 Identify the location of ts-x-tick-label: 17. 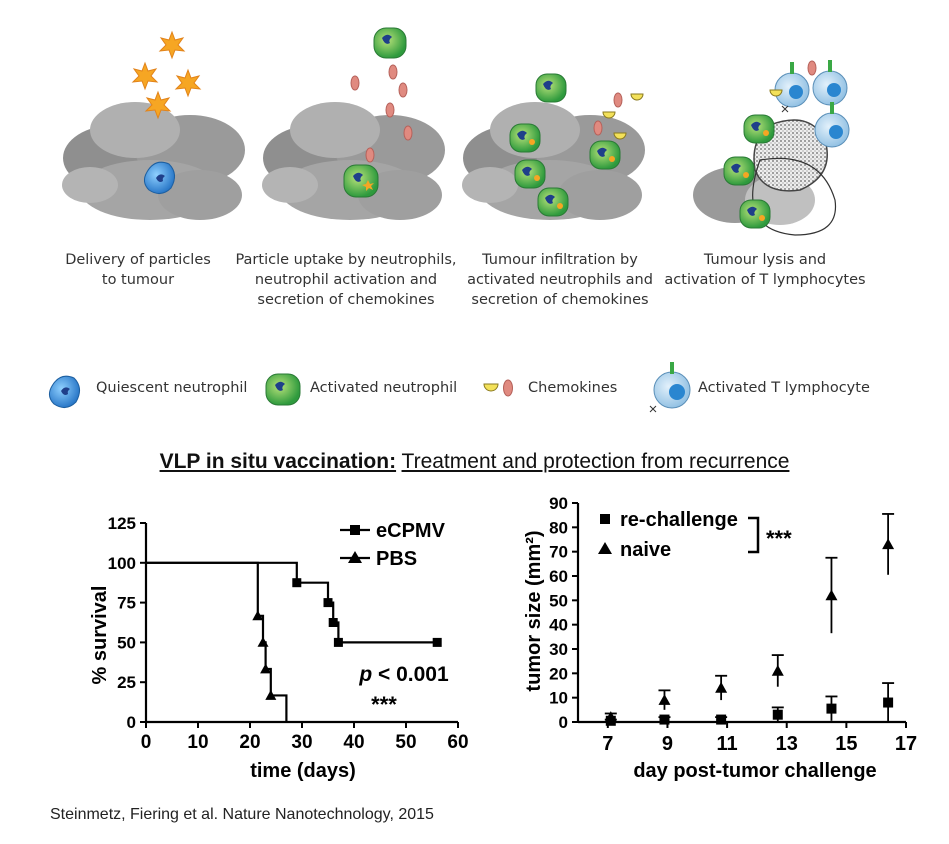
(906, 744).